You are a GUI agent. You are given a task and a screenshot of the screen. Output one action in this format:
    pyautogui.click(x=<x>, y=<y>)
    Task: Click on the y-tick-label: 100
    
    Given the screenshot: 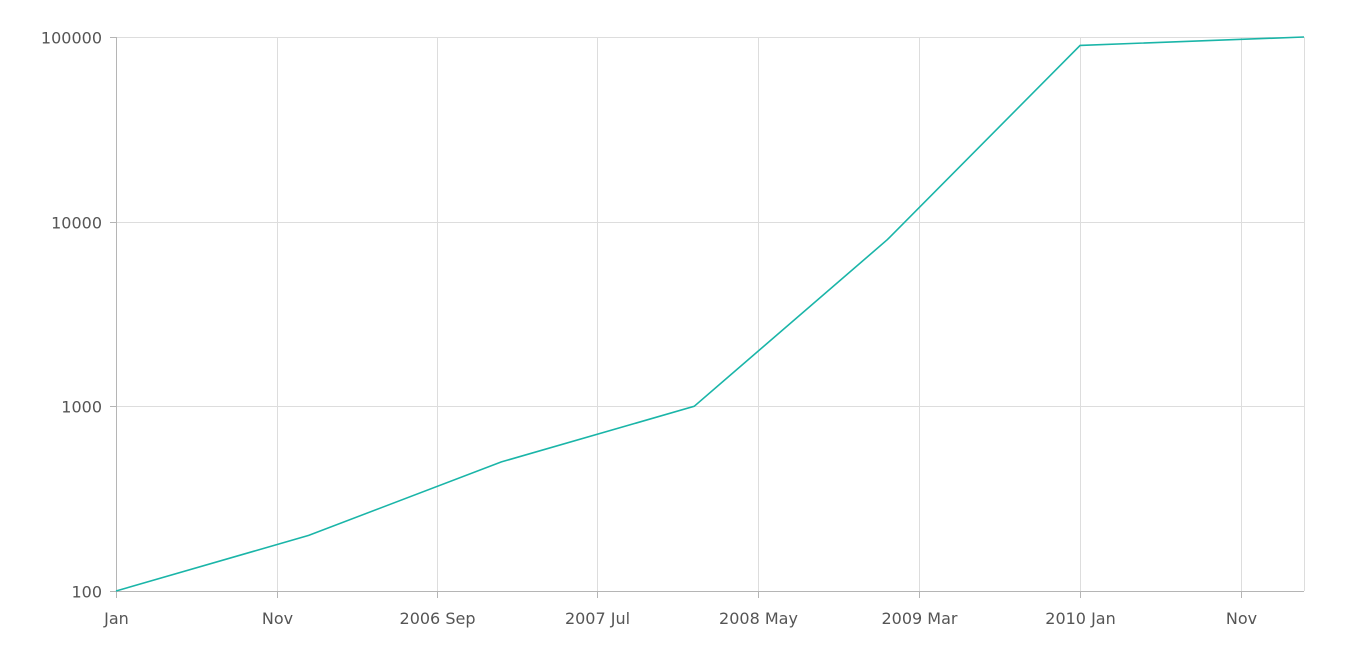 What is the action you would take?
    pyautogui.click(x=86, y=592)
    